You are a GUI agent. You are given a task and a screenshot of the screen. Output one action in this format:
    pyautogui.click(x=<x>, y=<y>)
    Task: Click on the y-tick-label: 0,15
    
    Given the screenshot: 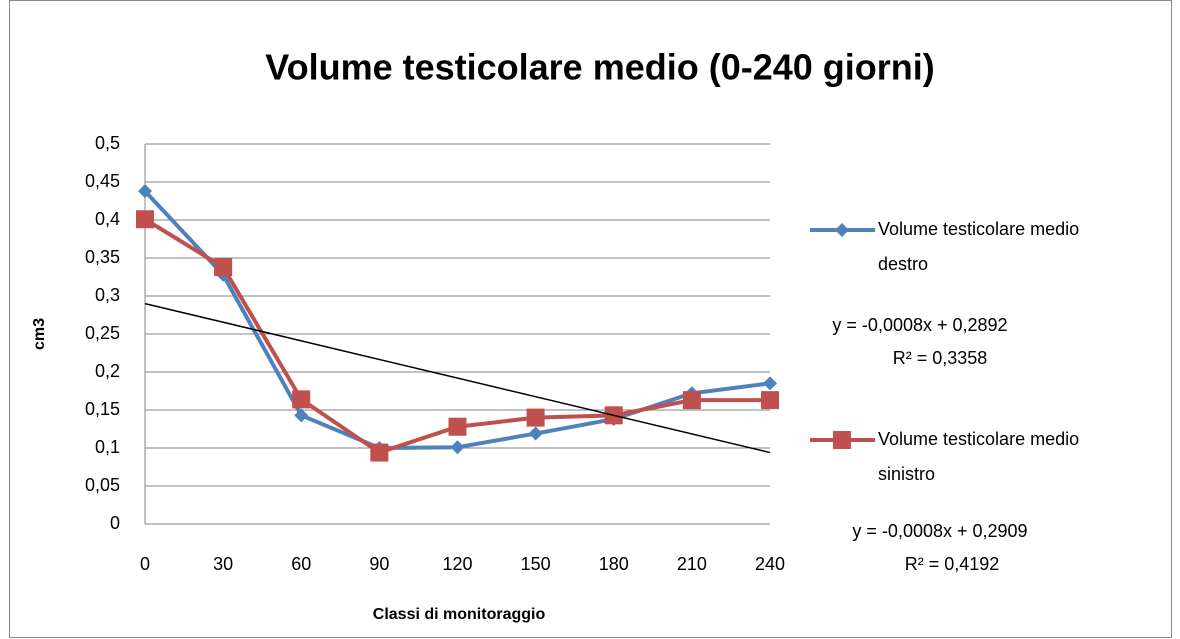 What is the action you would take?
    pyautogui.click(x=102, y=409)
    